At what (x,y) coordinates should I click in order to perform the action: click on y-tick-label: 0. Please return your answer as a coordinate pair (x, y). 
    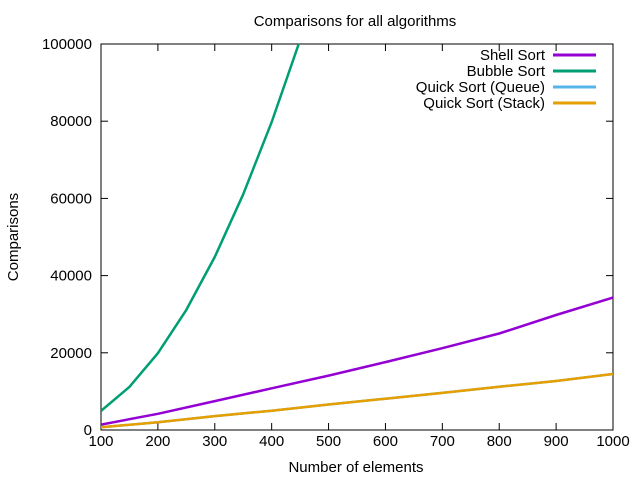
    Looking at the image, I should click on (88, 430).